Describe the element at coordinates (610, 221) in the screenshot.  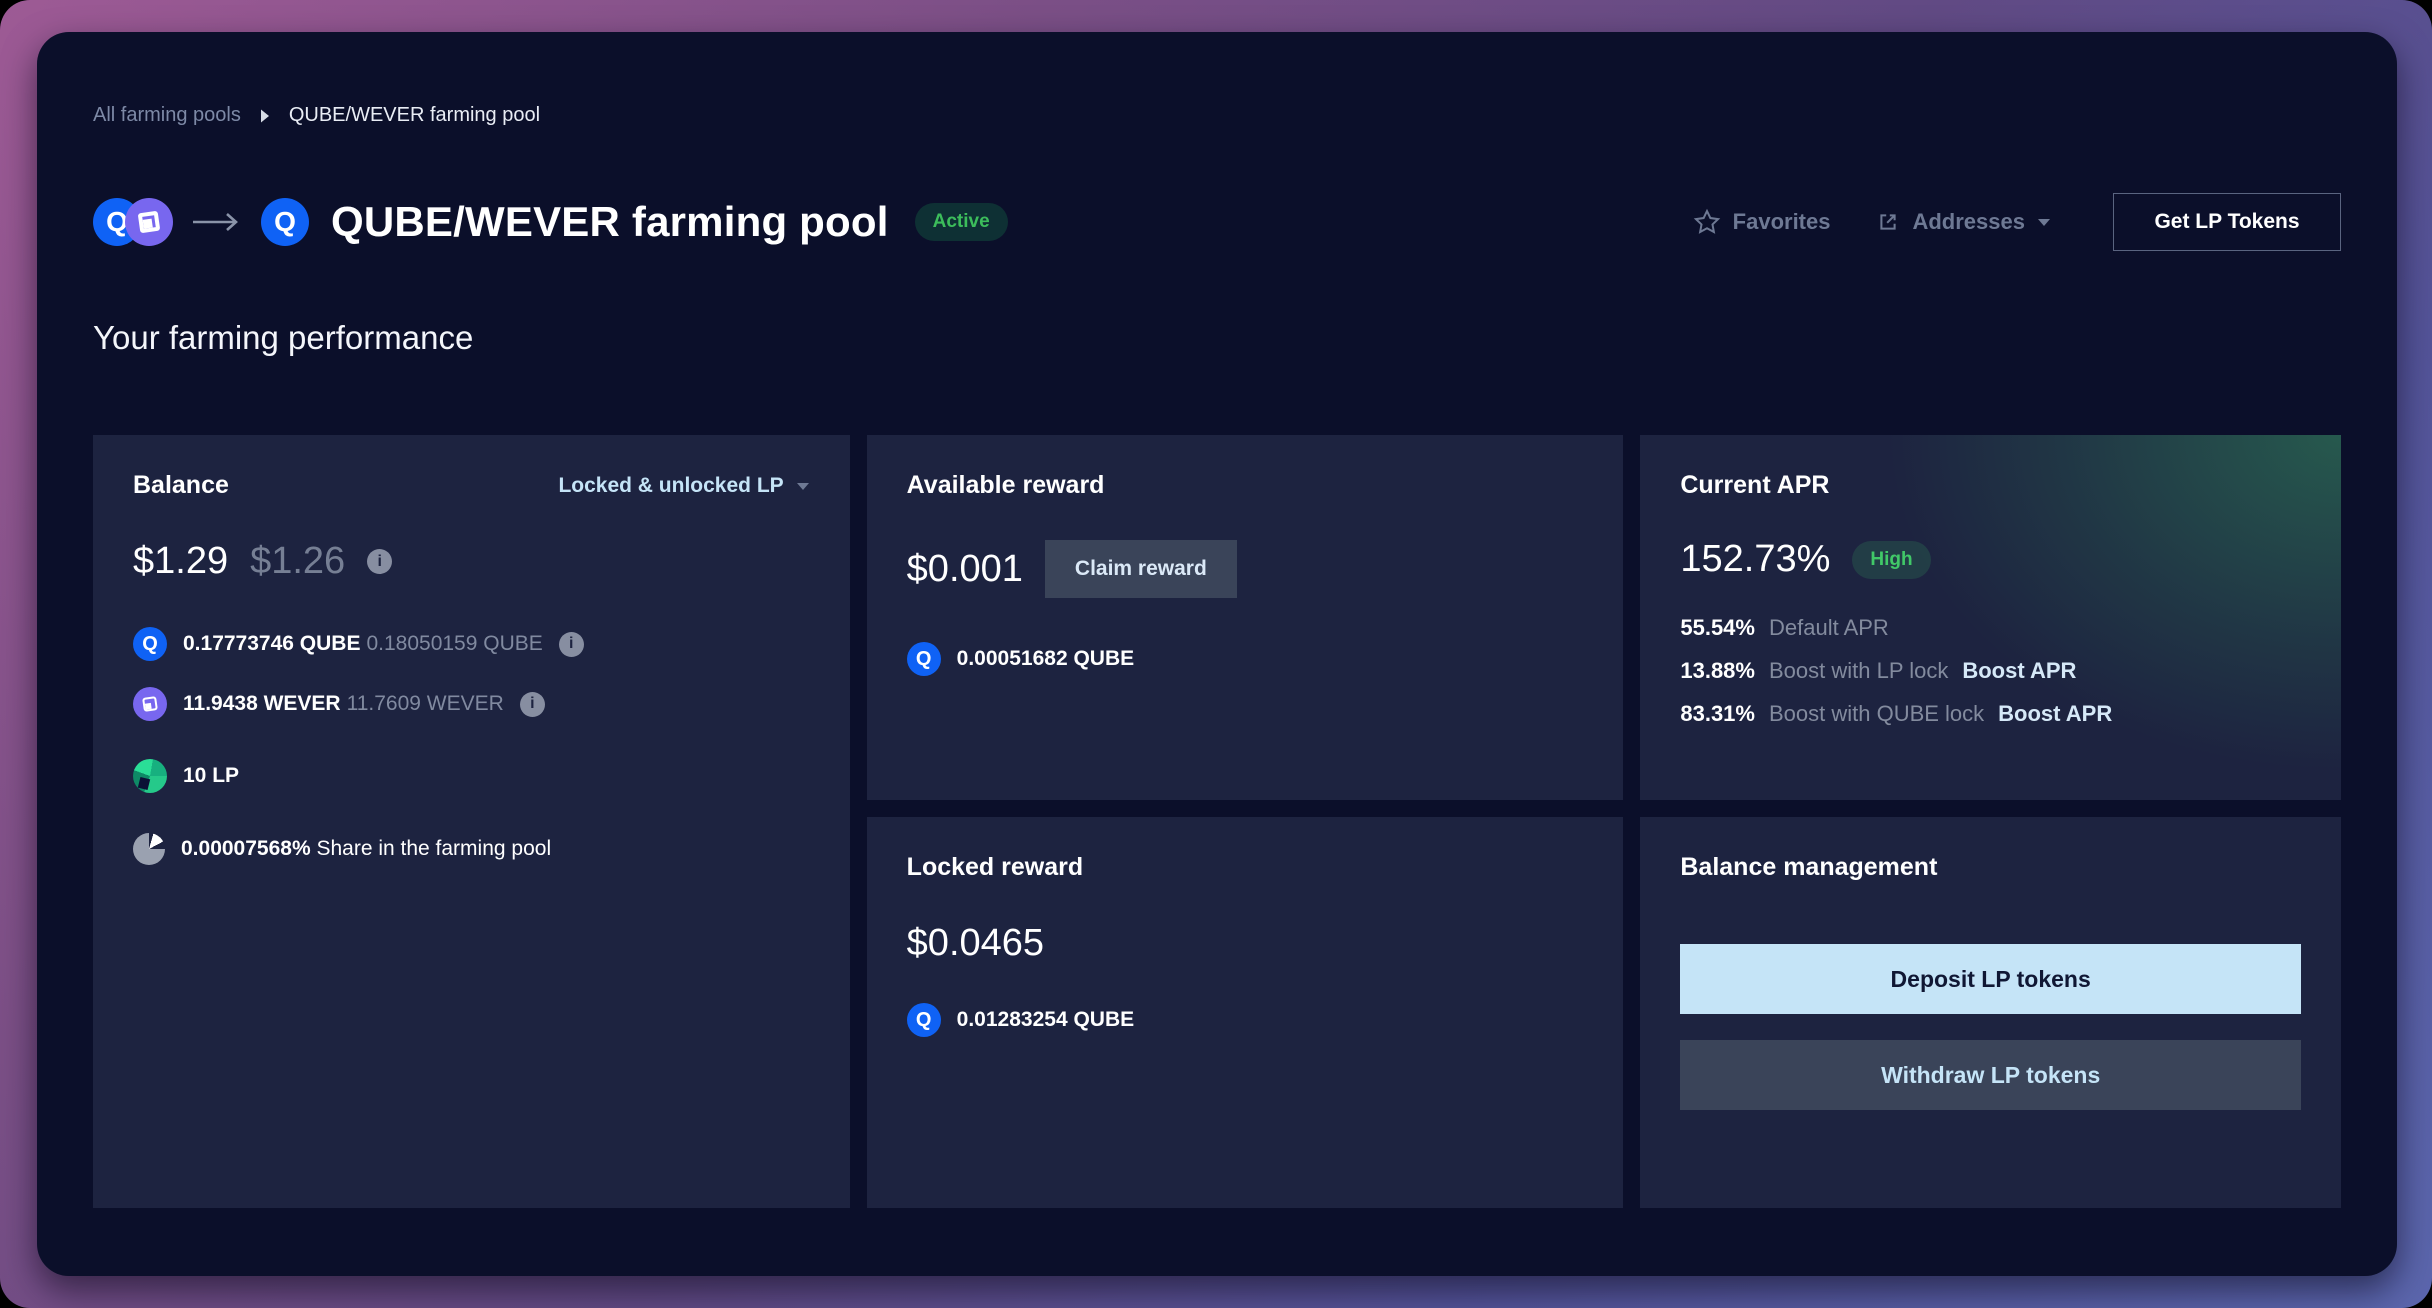
I see `page-title: QUBE/WEVER farming pool` at that location.